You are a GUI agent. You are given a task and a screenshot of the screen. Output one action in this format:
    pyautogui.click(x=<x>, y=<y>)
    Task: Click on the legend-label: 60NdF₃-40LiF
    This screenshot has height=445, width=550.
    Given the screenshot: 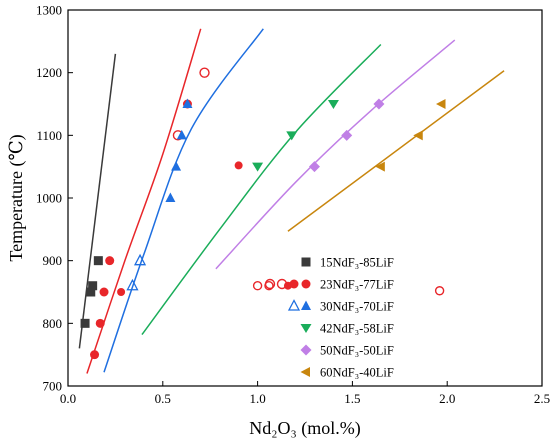 What is the action you would take?
    pyautogui.click(x=357, y=373)
    